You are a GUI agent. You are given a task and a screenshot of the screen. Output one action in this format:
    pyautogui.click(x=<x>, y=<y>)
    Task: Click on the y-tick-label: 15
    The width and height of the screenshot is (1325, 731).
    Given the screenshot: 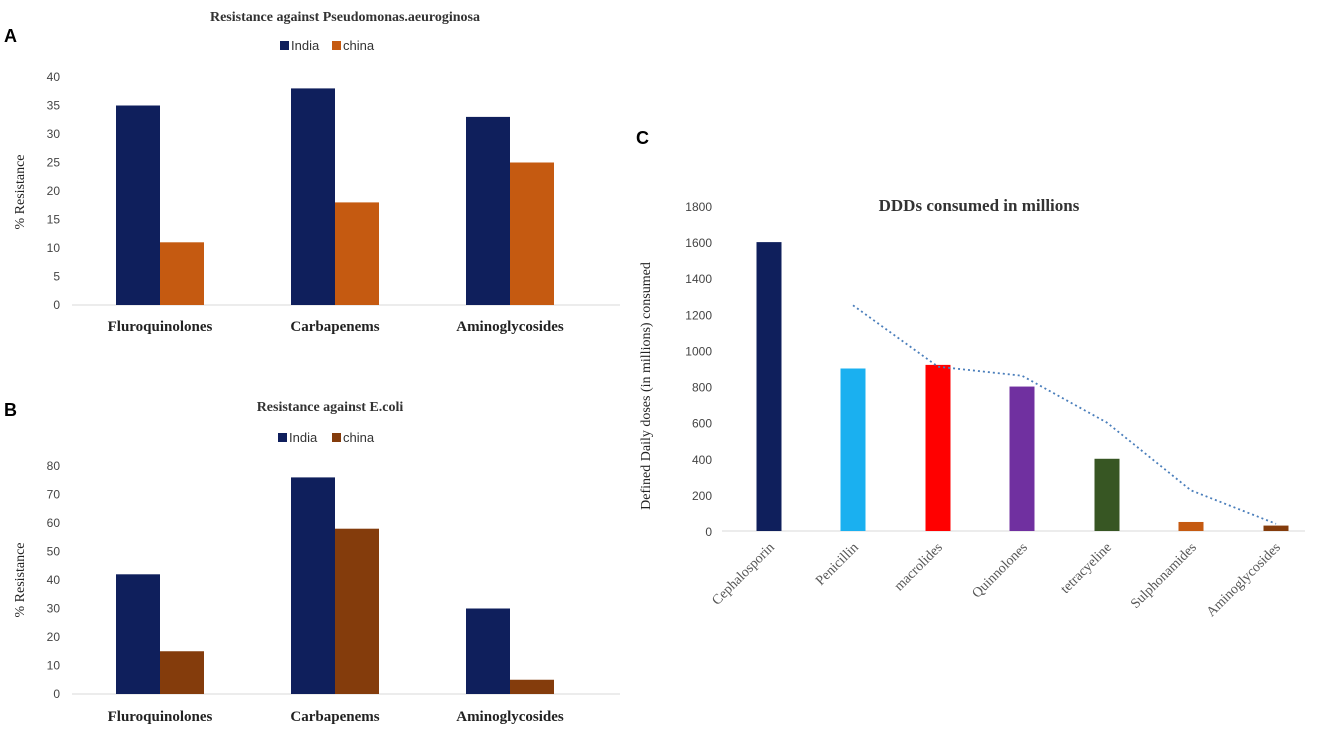 What is the action you would take?
    pyautogui.click(x=54, y=220)
    